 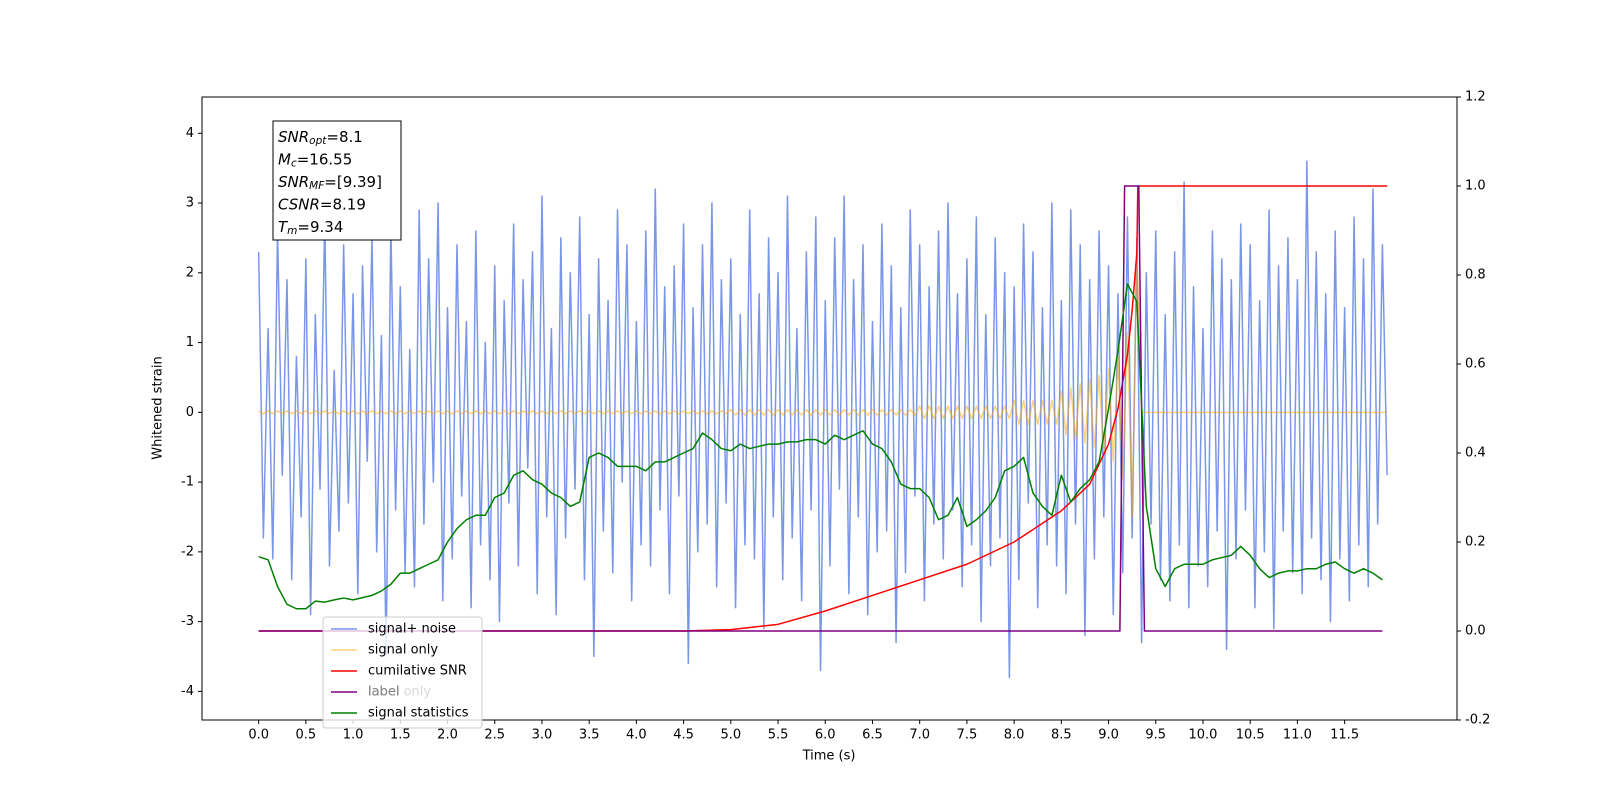 I want to click on annotation: SNRopt=8.1, so click(x=320, y=138).